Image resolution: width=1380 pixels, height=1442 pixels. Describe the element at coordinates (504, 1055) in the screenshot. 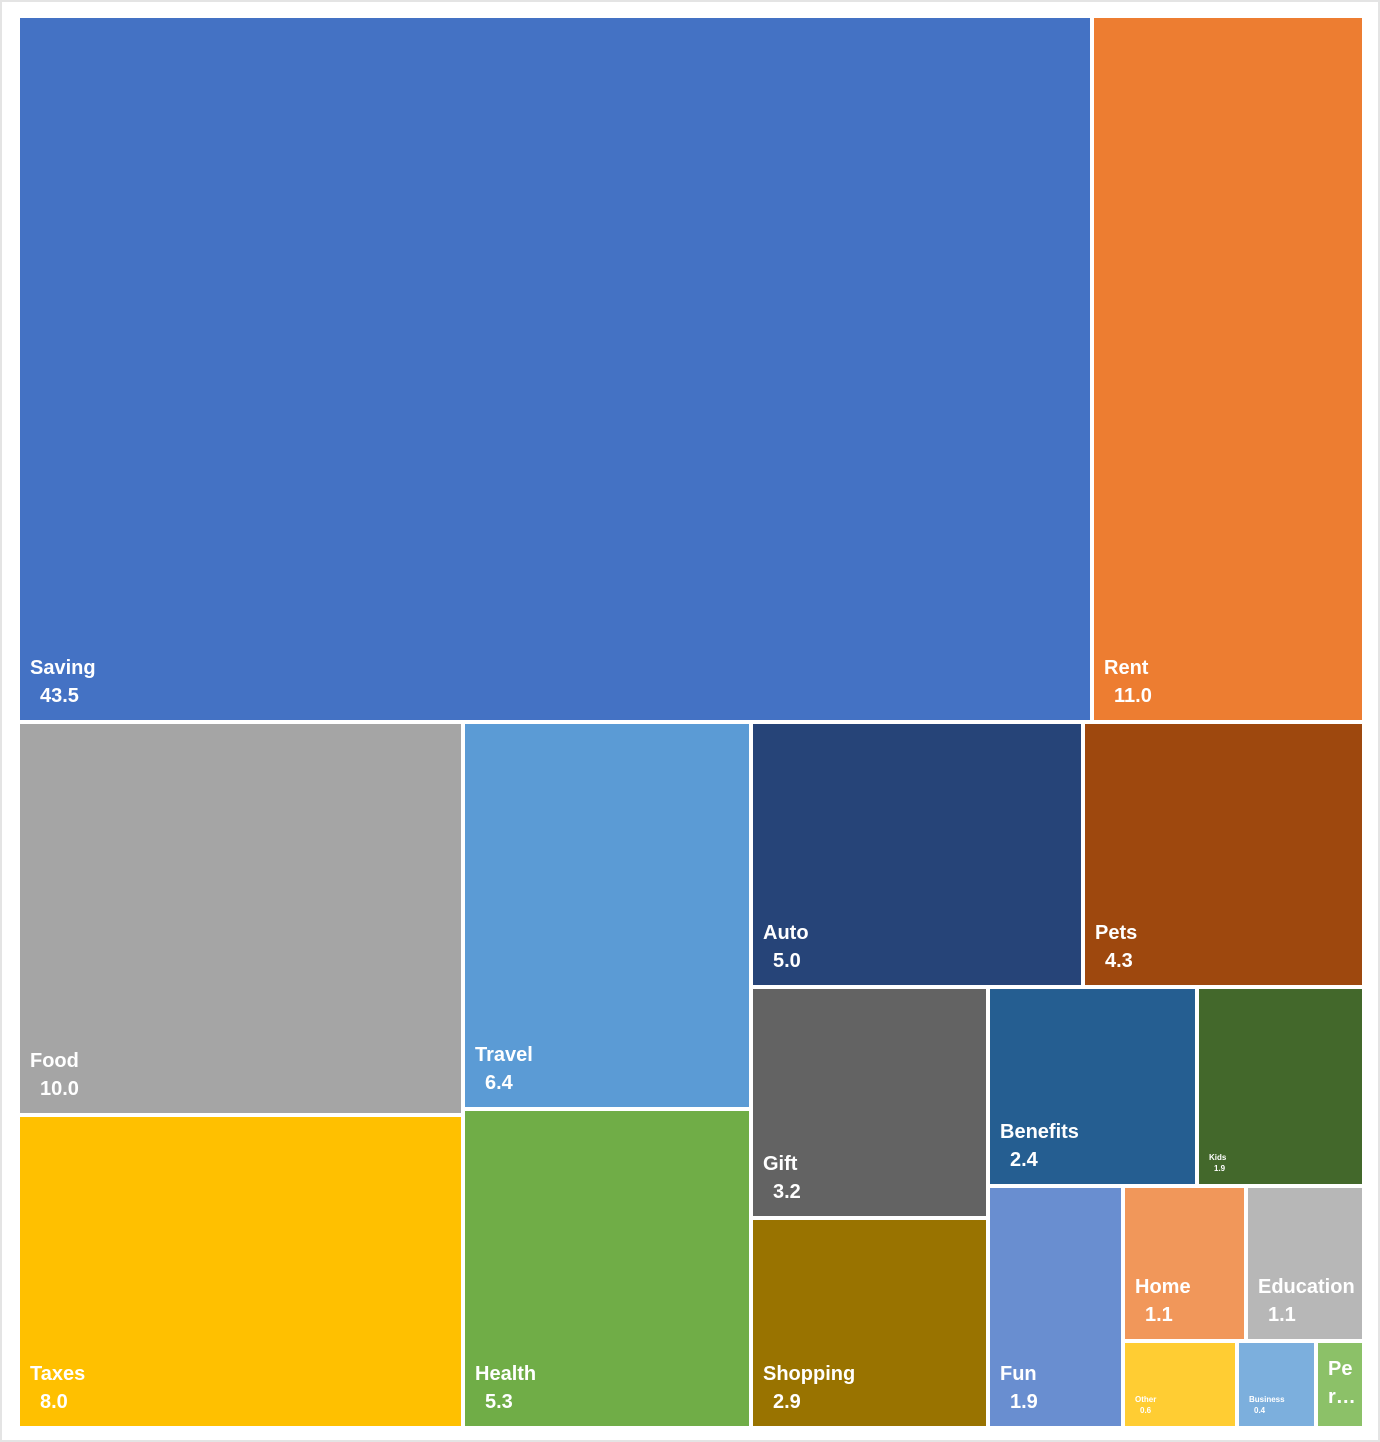

I see `tile-category-name: Travel` at that location.